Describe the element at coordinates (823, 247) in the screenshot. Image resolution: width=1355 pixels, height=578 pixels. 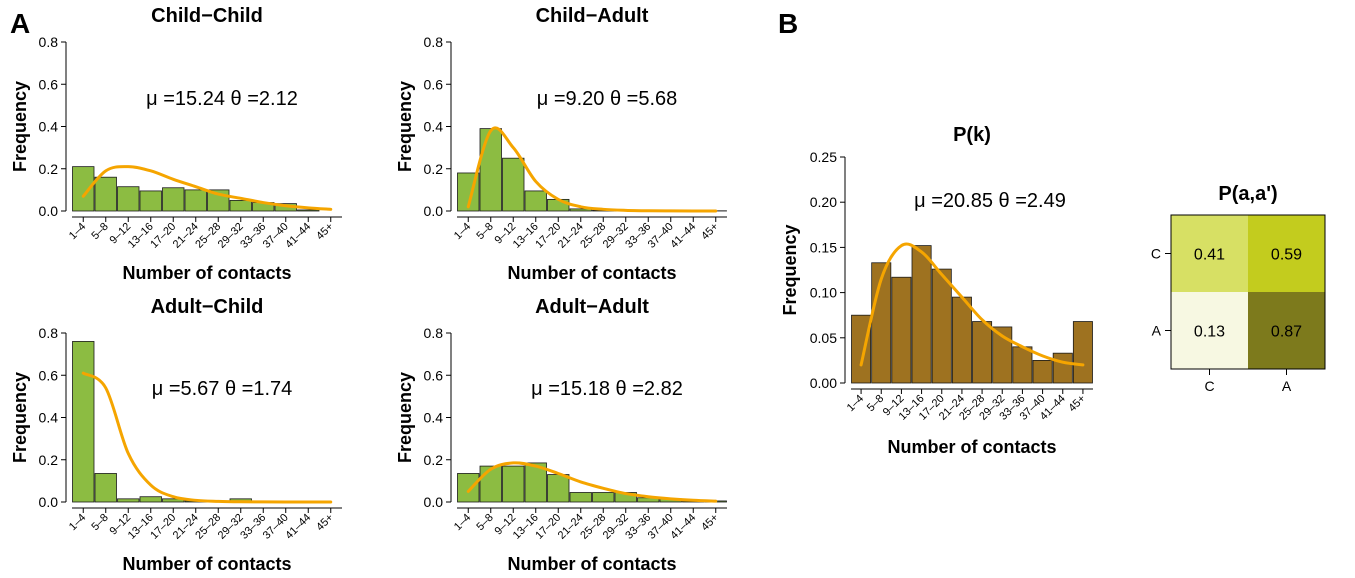
I see `y-tick-label: 0.15` at that location.